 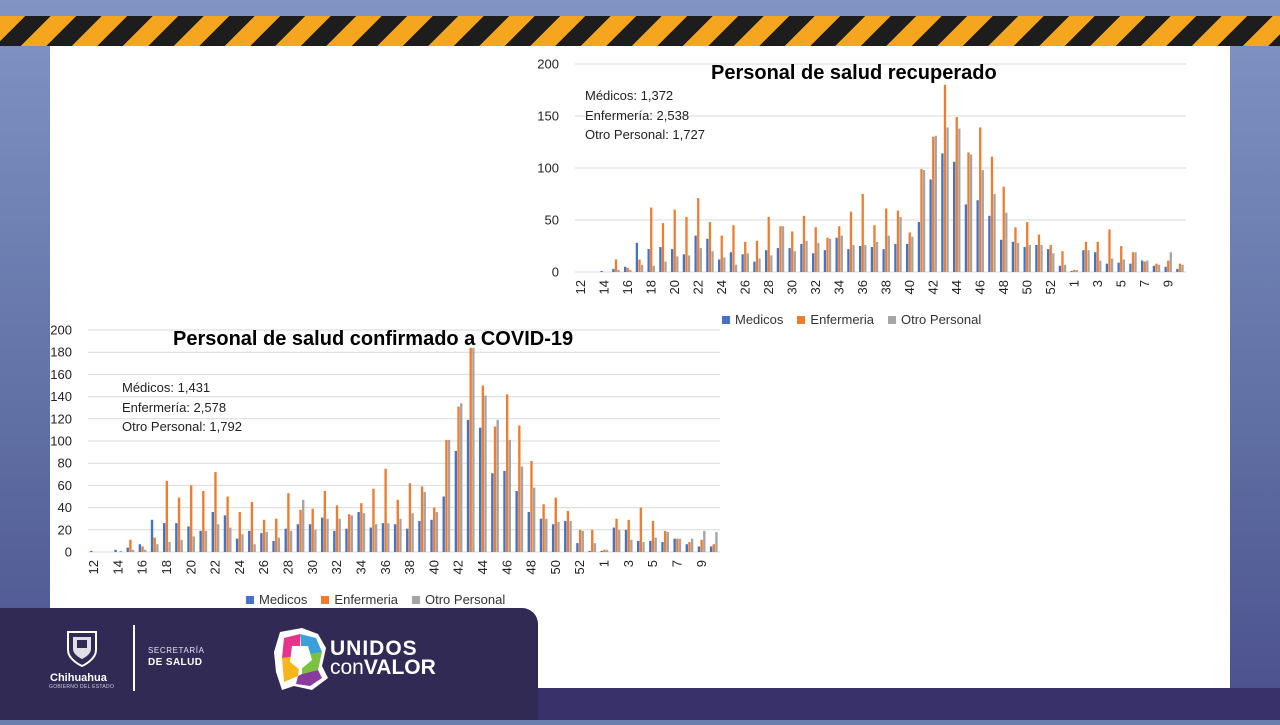 What do you see at coordinates (854, 73) in the screenshot?
I see `chart-recuperado-title: Personal de salud recuperado` at bounding box center [854, 73].